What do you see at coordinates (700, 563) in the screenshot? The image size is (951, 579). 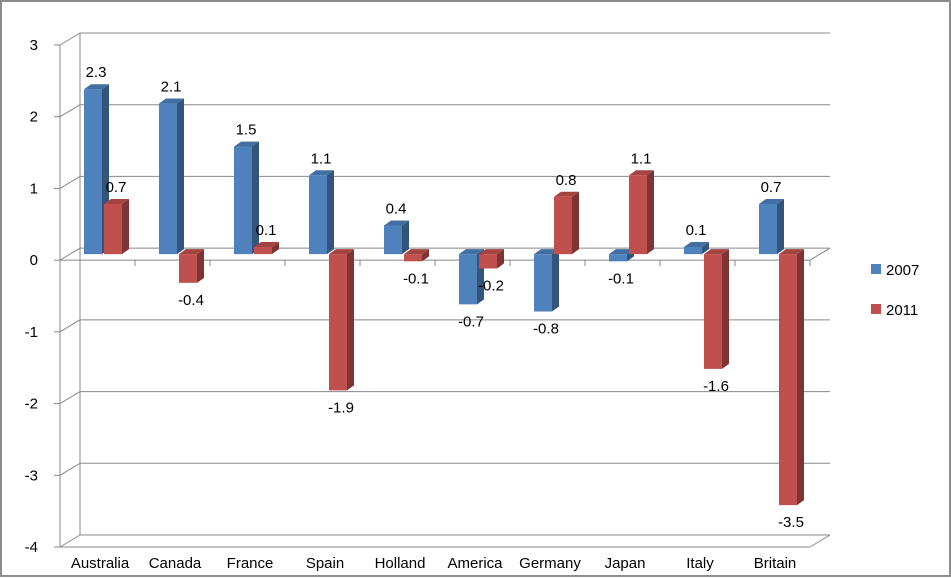 I see `x-tick-label: Italy` at bounding box center [700, 563].